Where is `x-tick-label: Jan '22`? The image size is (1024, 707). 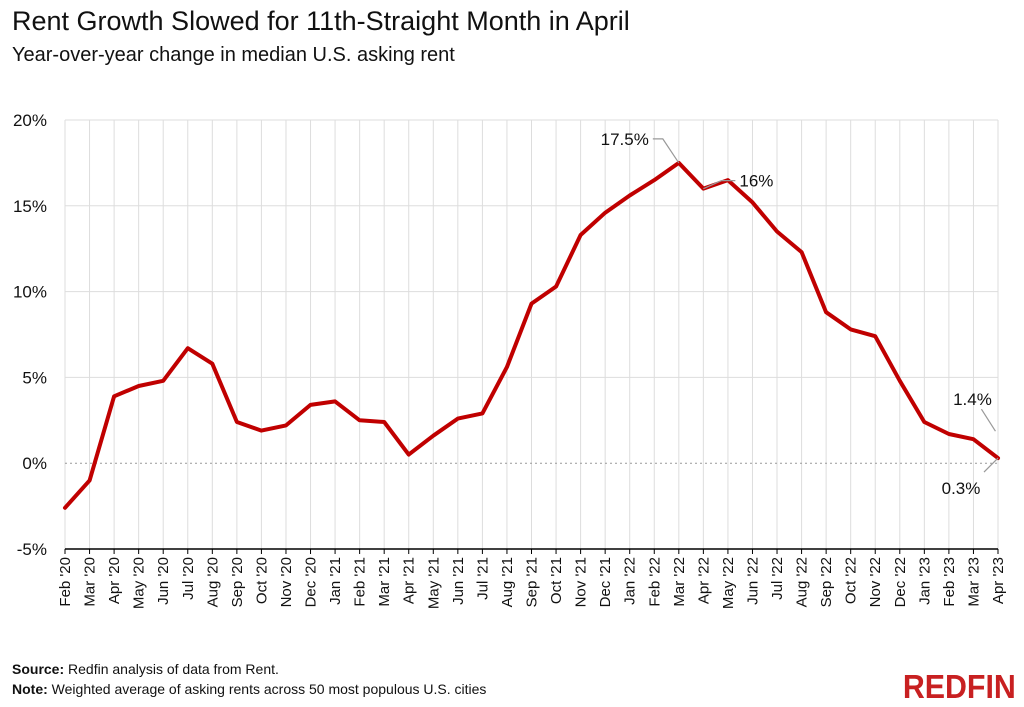 x-tick-label: Jan '22 is located at coordinates (630, 581).